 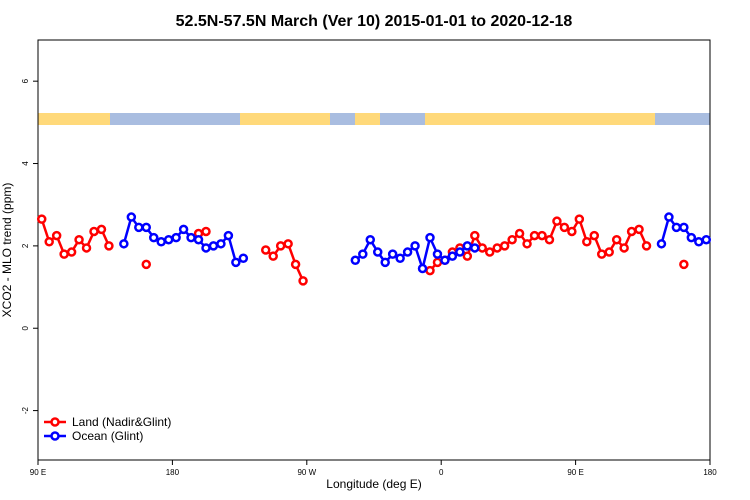 I want to click on y-axis-label: XCO2 - MLO trend (ppm), so click(x=7, y=250).